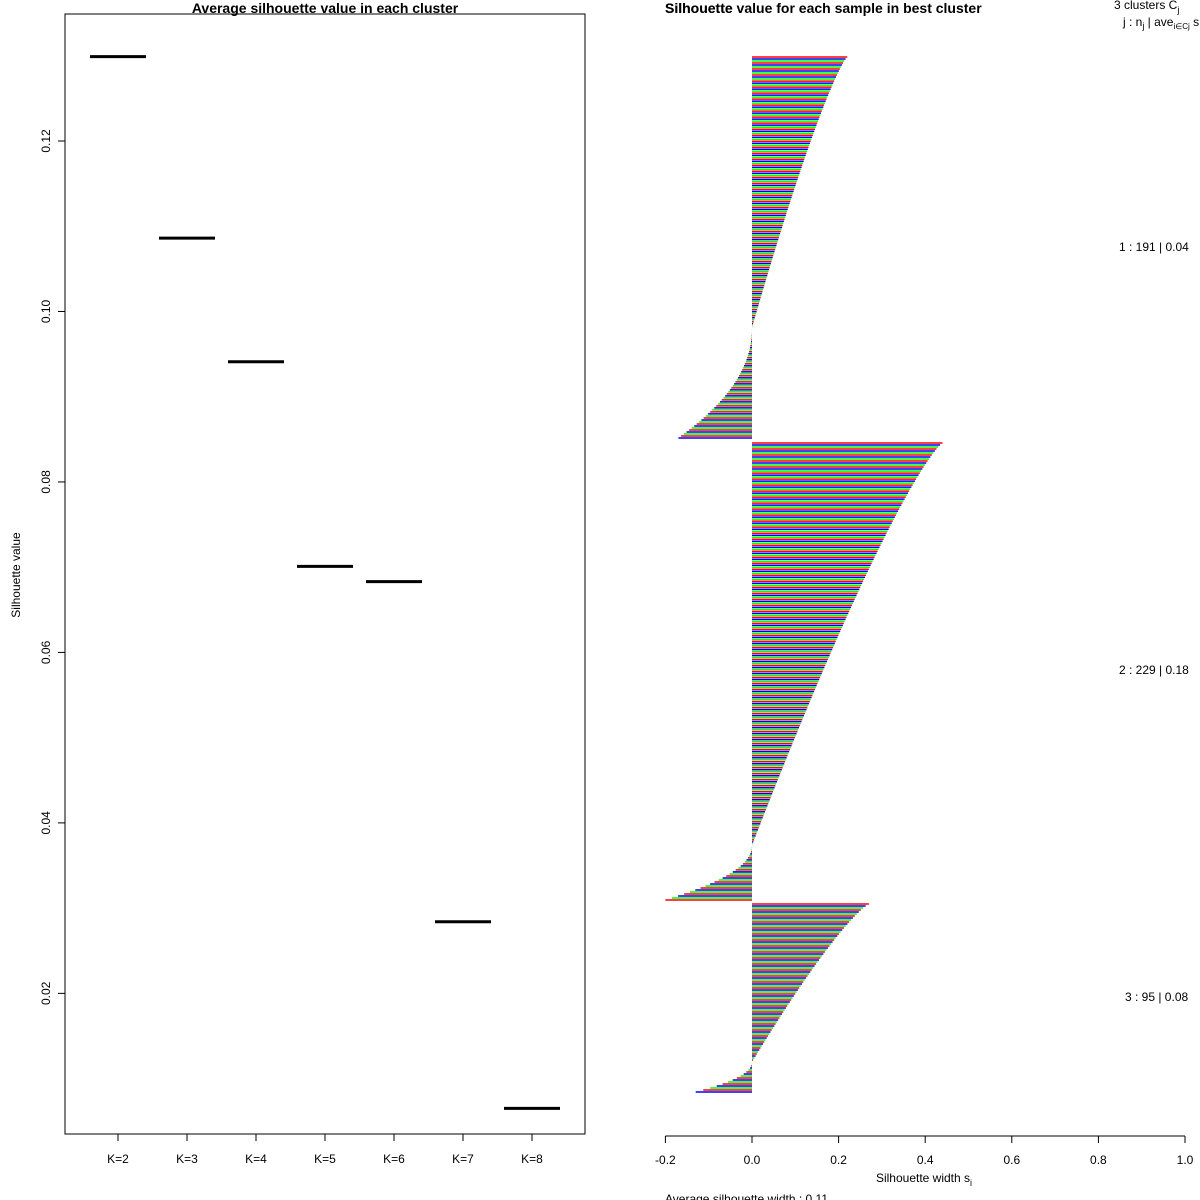  Describe the element at coordinates (46, 993) in the screenshot. I see `left-y-tick-label: 0.02` at that location.